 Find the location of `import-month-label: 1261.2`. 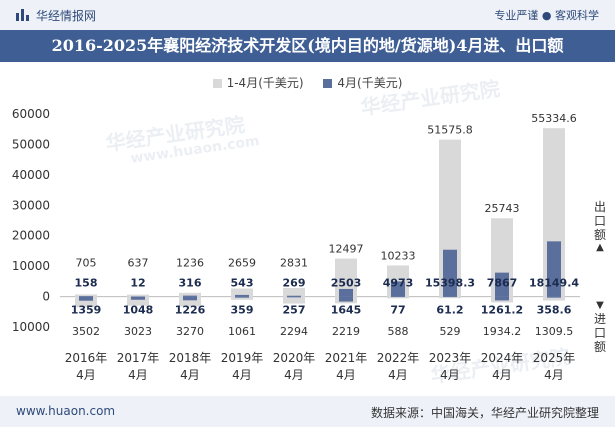

import-month-label: 1261.2 is located at coordinates (502, 310).